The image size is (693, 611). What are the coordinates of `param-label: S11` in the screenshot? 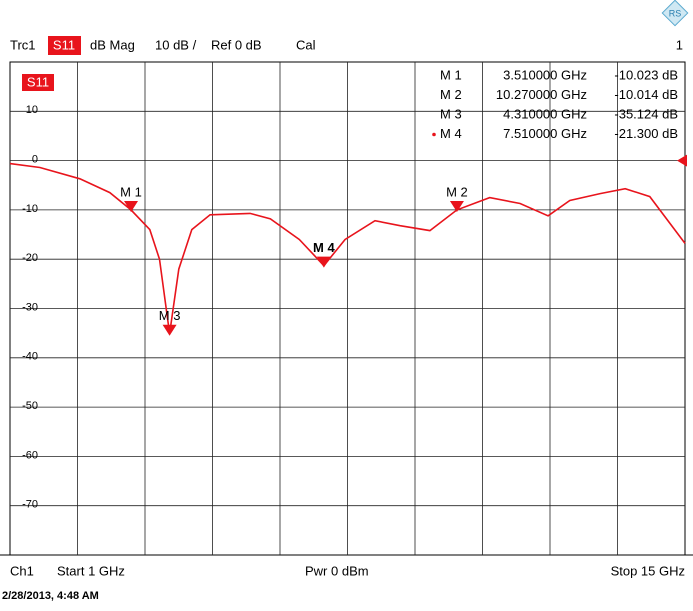 It's located at (64, 44).